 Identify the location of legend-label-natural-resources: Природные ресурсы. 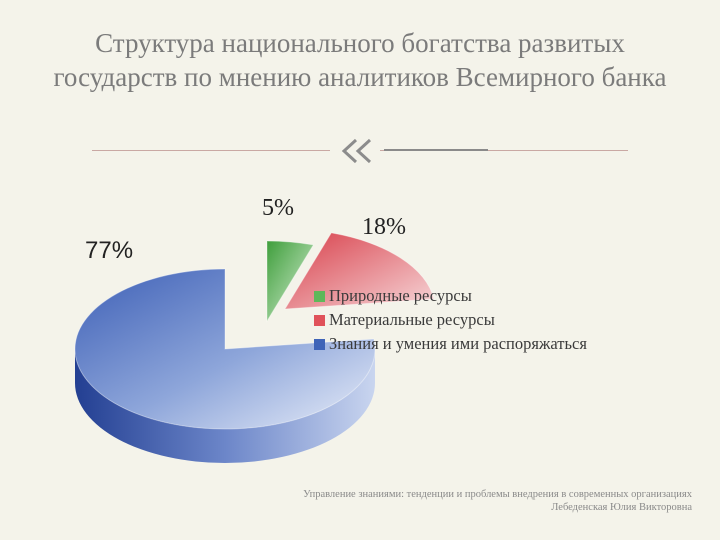
(400, 295).